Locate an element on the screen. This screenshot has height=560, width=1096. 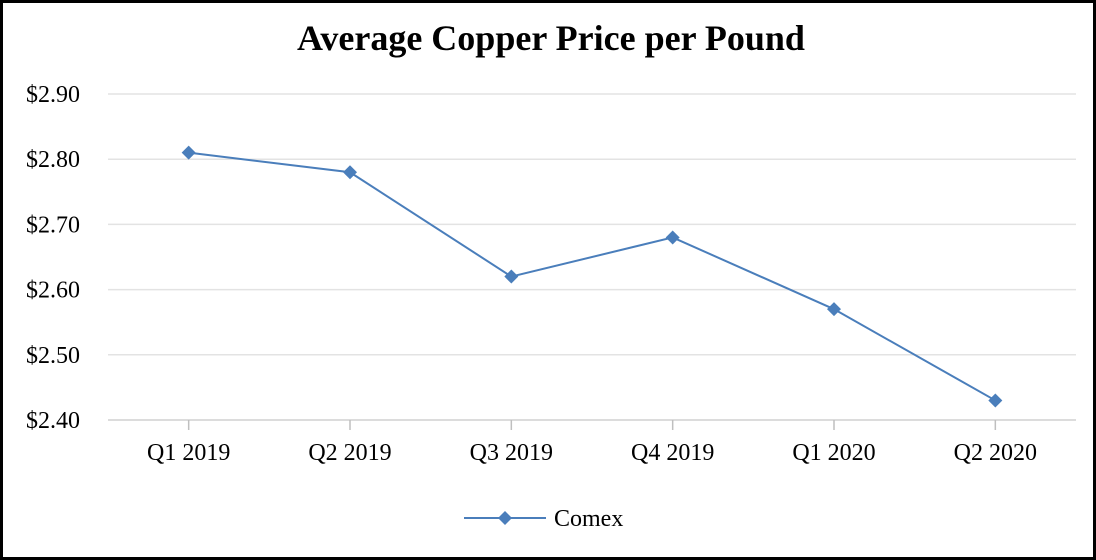
legend-marker is located at coordinates (505, 518).